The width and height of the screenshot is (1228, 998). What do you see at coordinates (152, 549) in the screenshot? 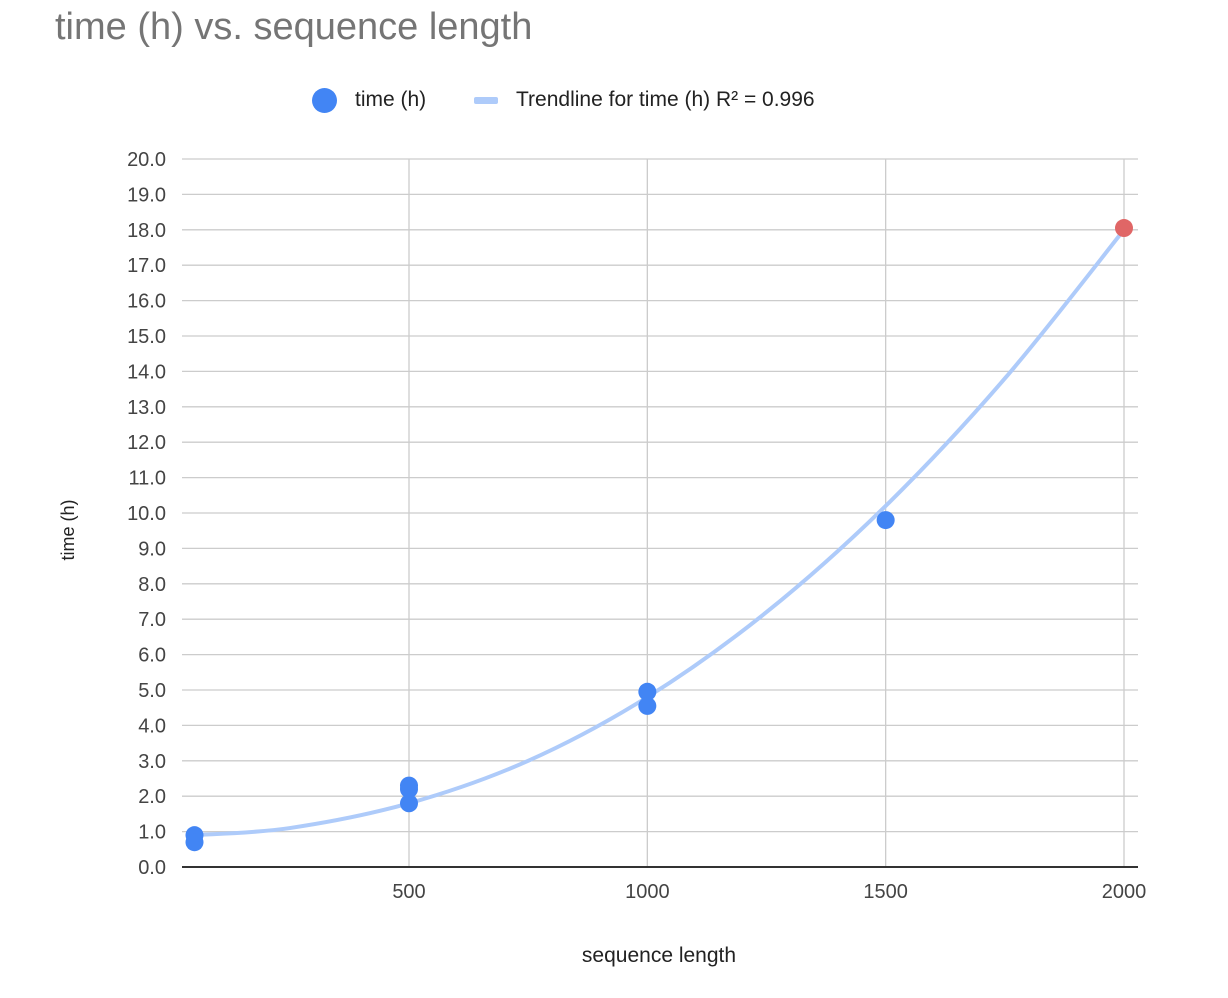
I see `y-tick-label: 9.0` at bounding box center [152, 549].